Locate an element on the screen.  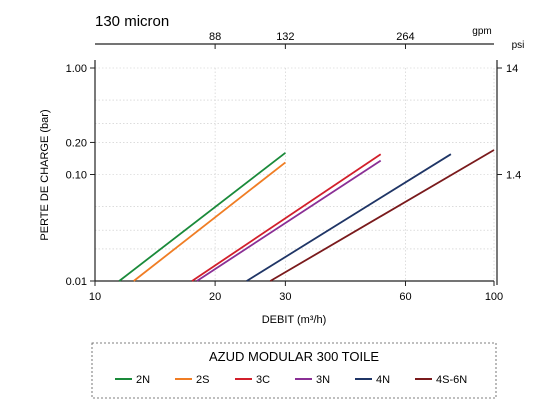
top-tick-label: 264 is located at coordinates (405, 37).